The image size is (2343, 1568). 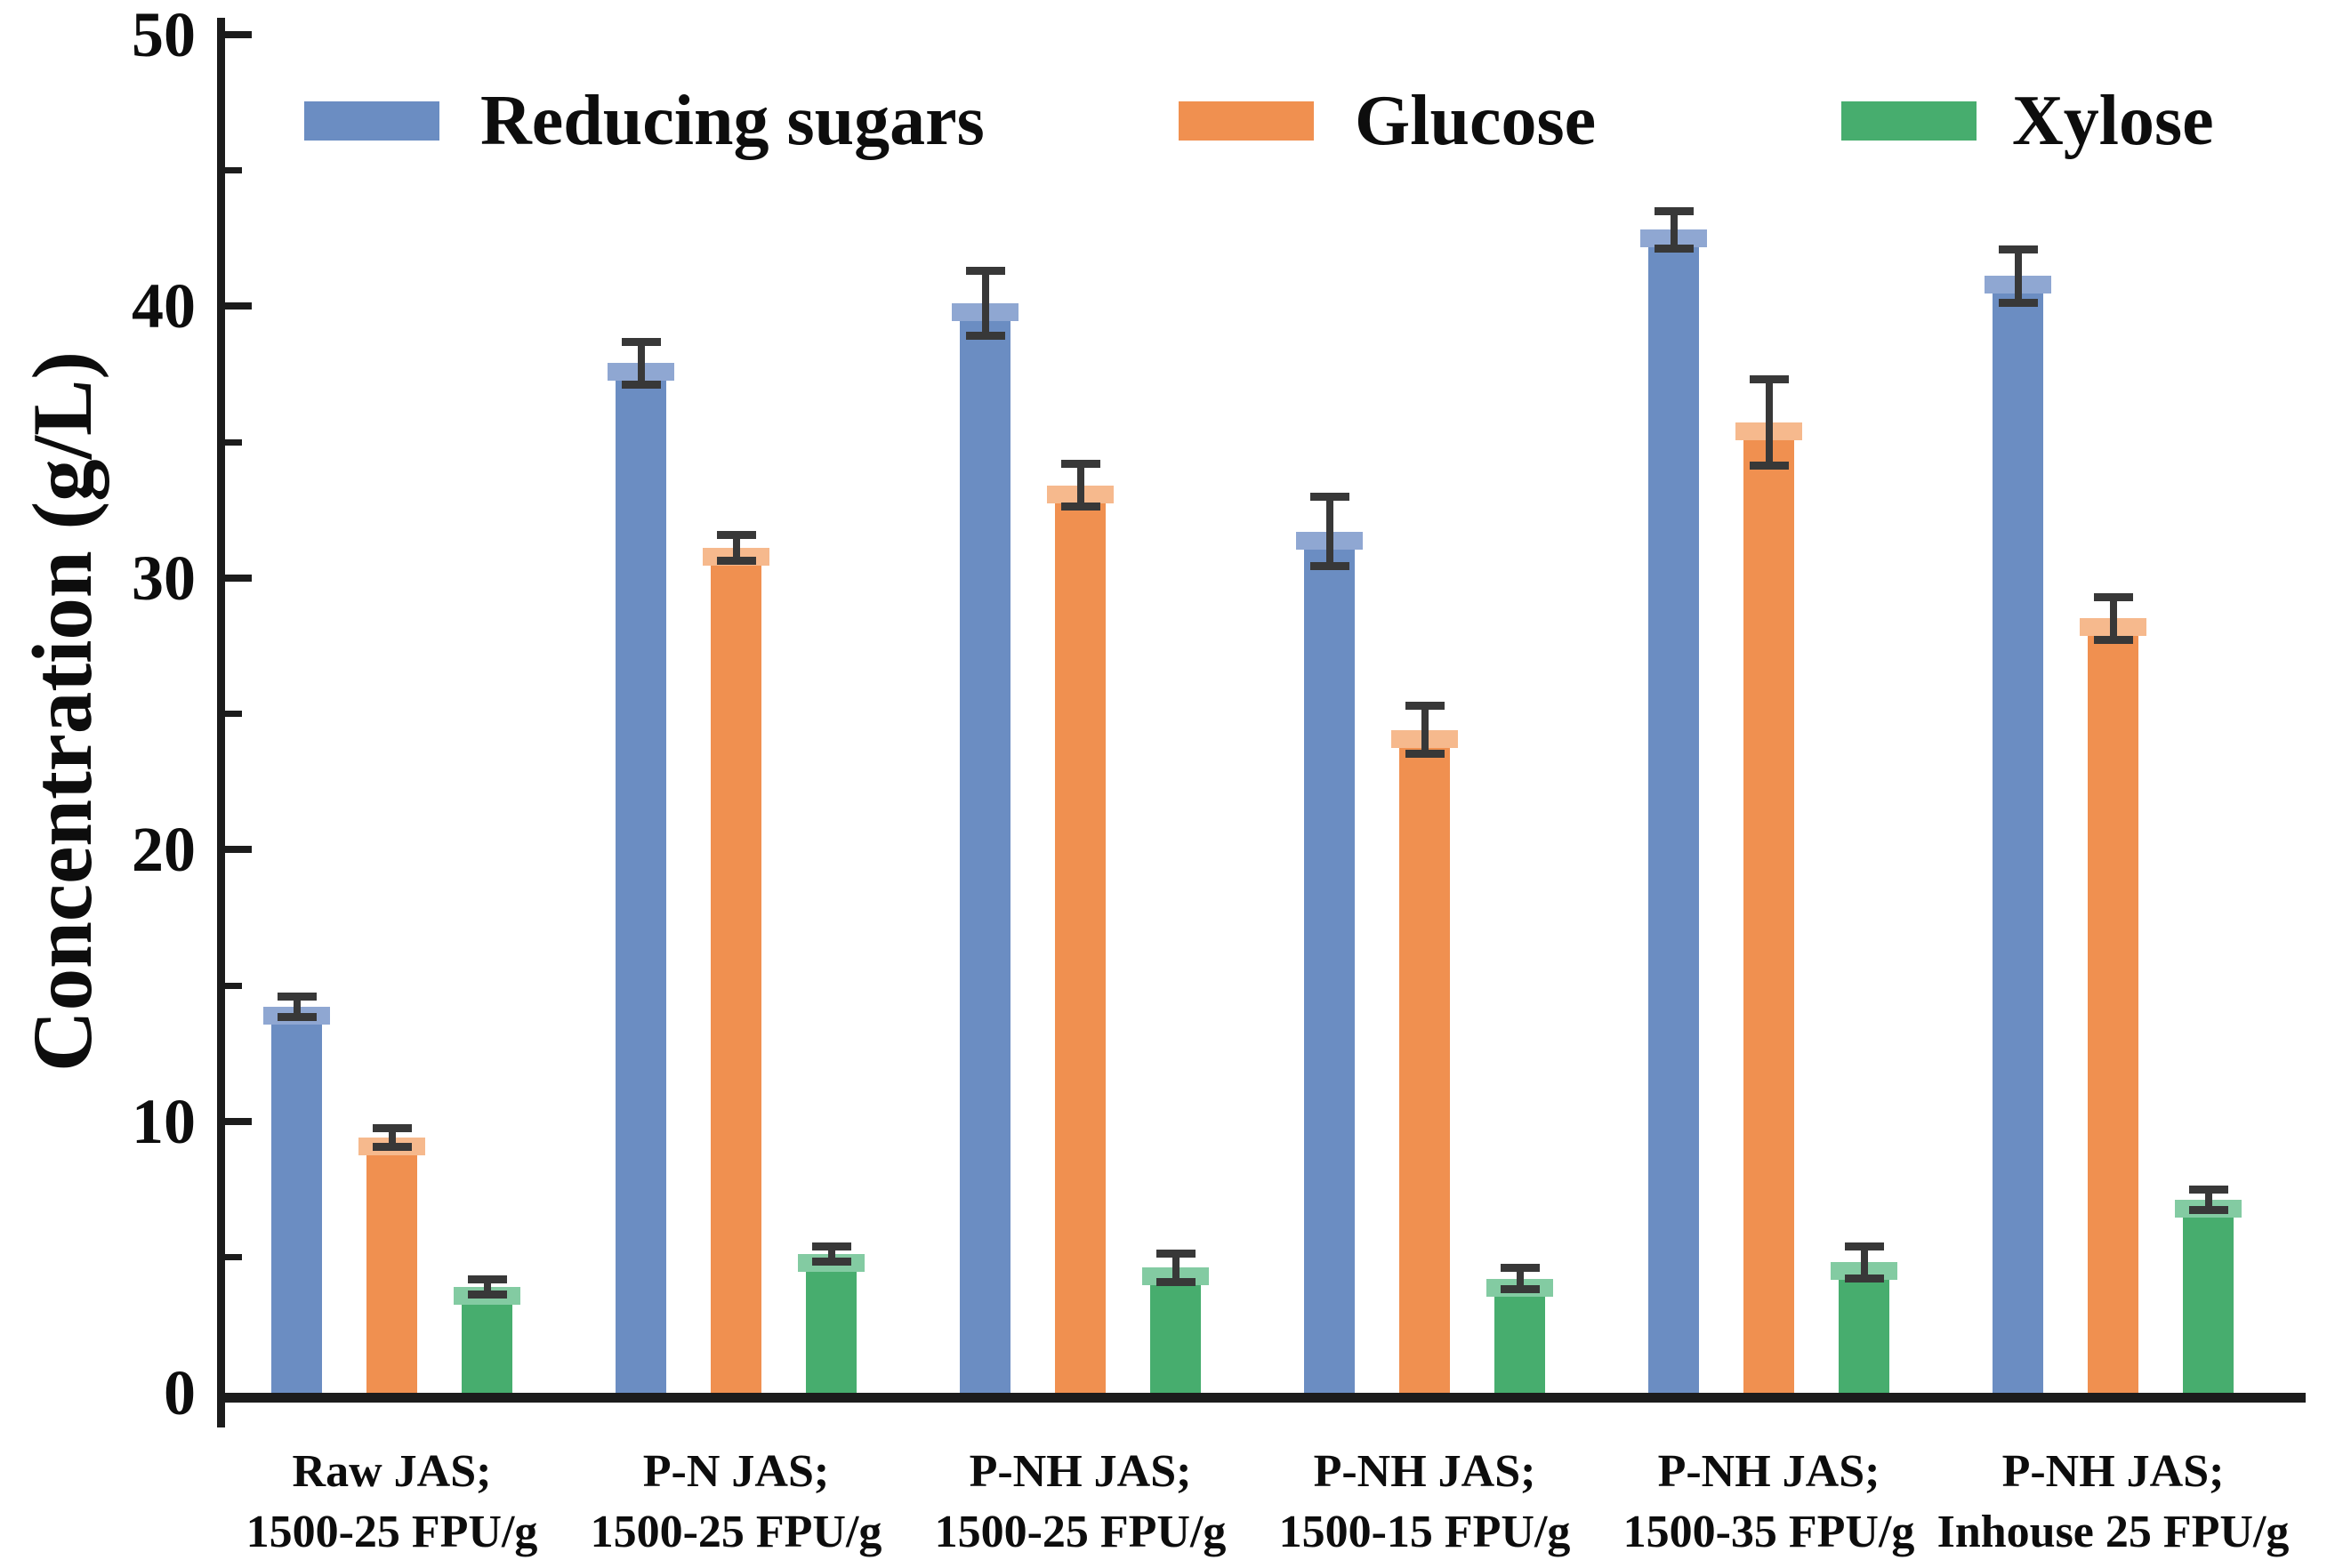 What do you see at coordinates (164, 849) in the screenshot?
I see `y-tick-label: 20` at bounding box center [164, 849].